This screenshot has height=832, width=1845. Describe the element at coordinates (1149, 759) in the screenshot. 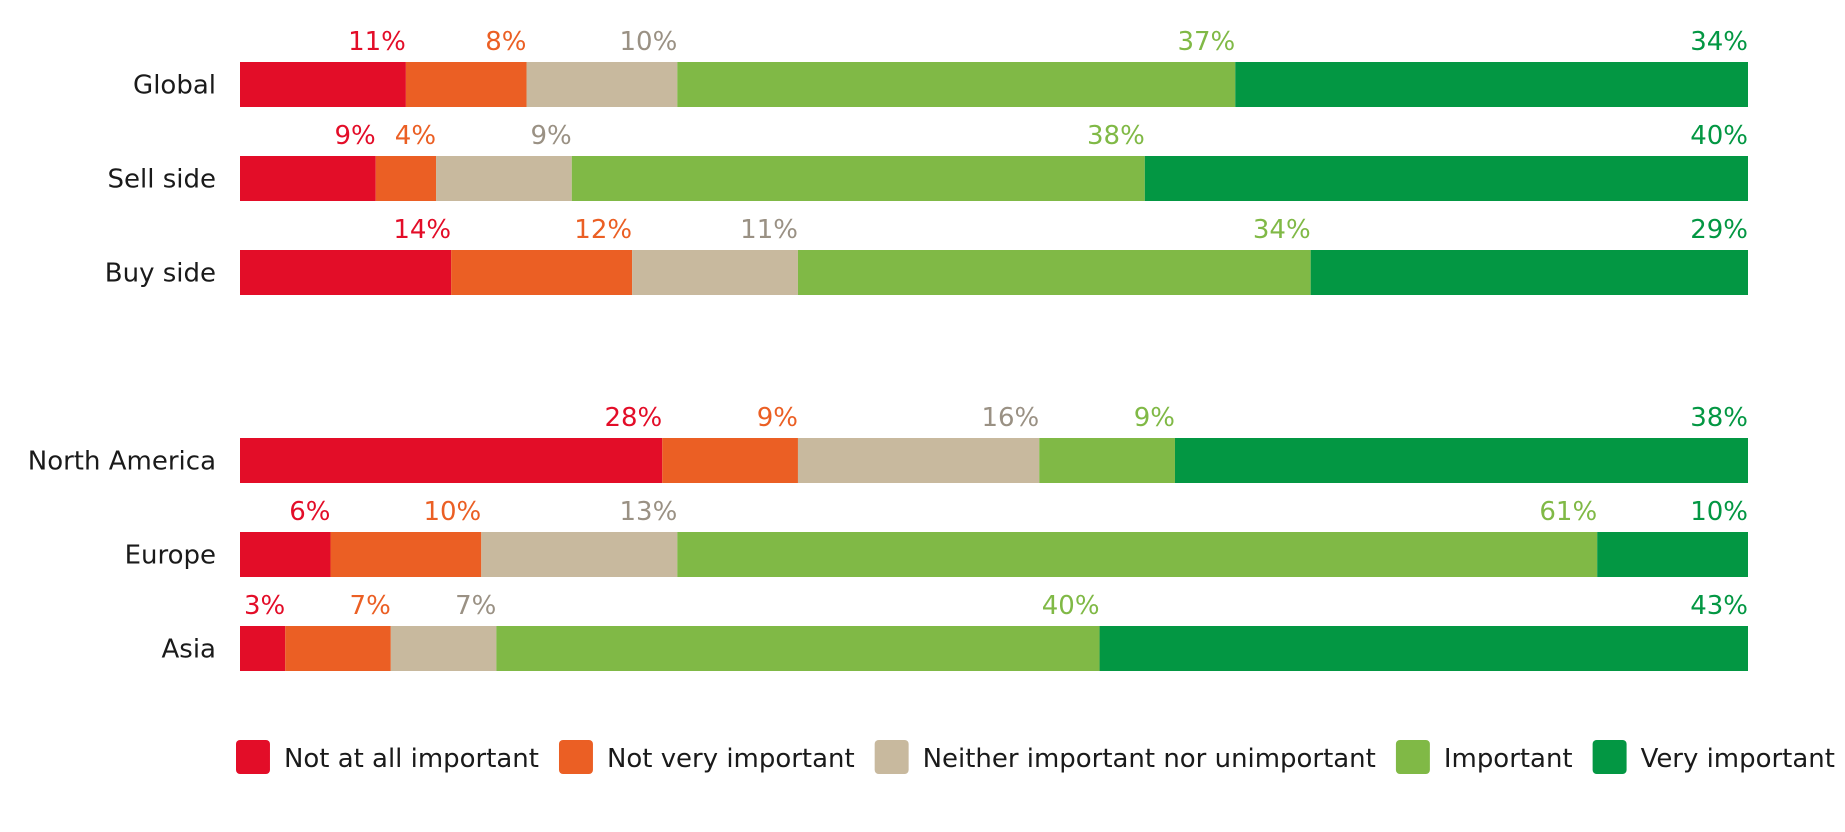

I see `legend-label: Neither important nor unimportant` at that location.